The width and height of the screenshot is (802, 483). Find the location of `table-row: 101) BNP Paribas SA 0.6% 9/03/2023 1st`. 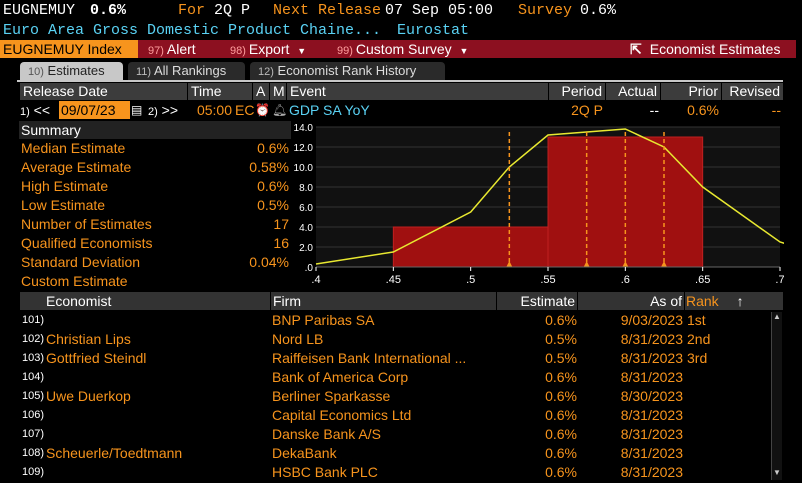

table-row: 101) BNP Paribas SA 0.6% 9/03/2023 1st is located at coordinates (395, 320).